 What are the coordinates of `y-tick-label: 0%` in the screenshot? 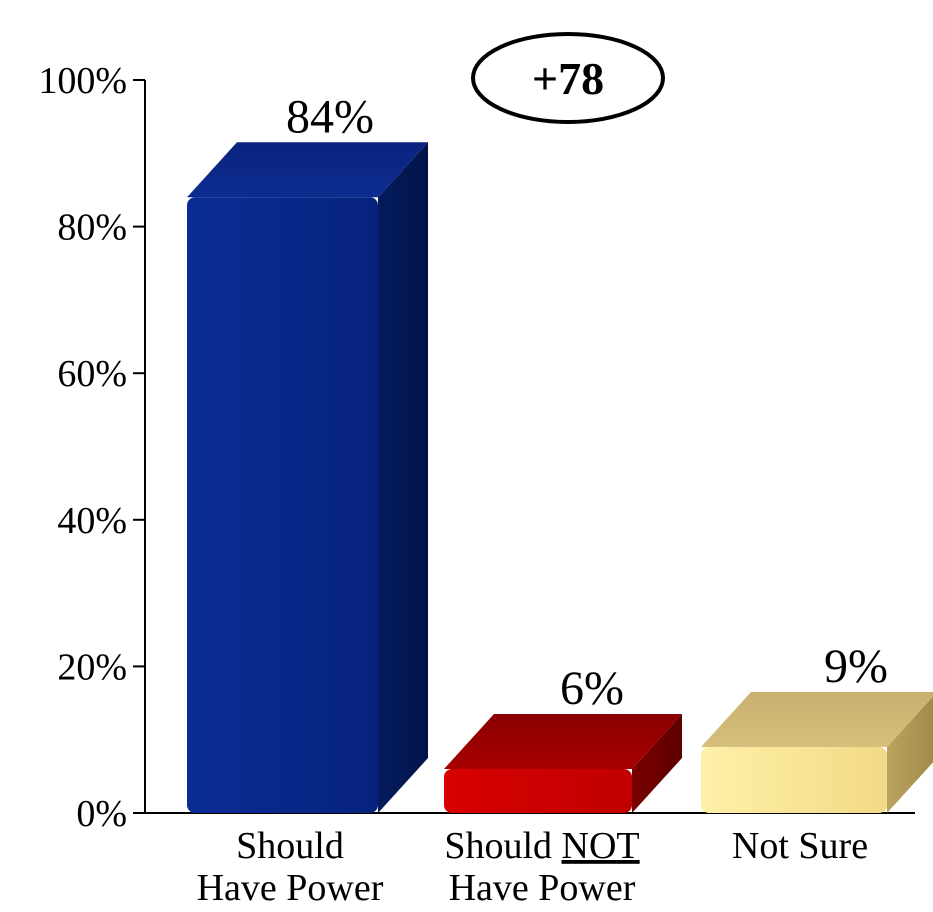 It's located at (101, 814).